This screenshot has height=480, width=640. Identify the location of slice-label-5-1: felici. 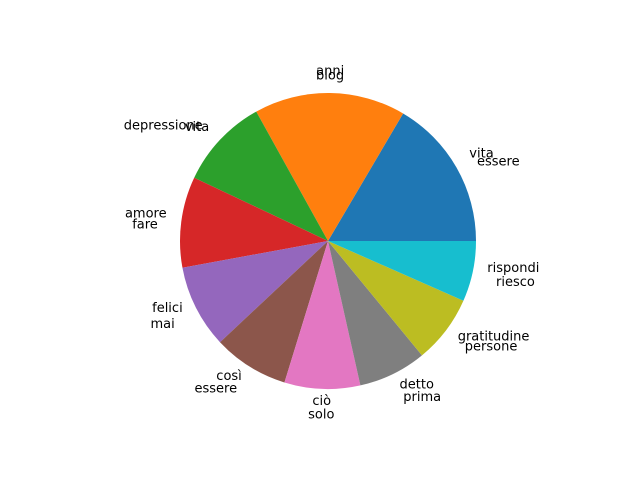
(167, 308).